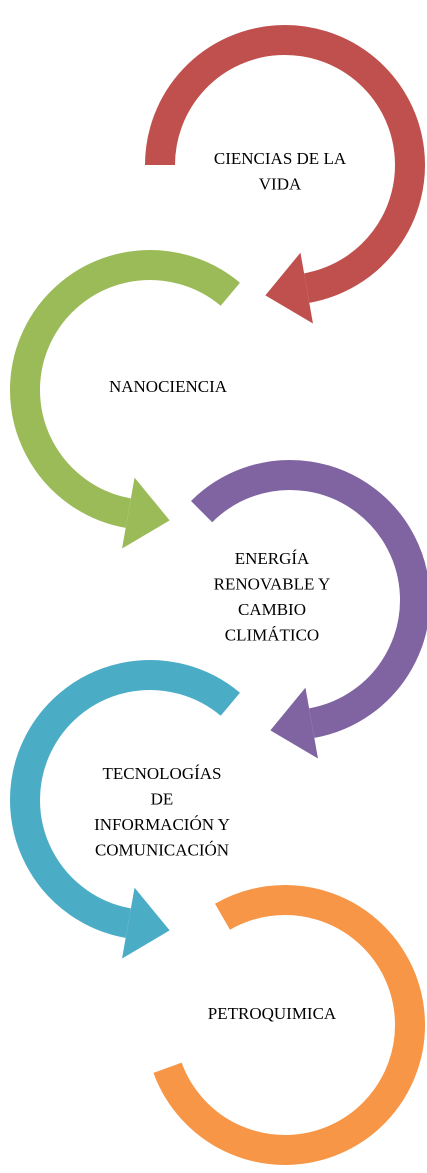 This screenshot has height=1173, width=427. Describe the element at coordinates (280, 183) in the screenshot. I see `node-label: VIDA` at that location.